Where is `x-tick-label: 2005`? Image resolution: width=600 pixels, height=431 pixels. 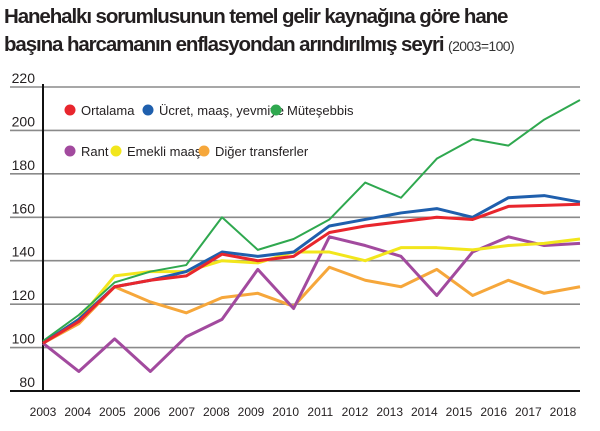 x-tick-label: 2005 is located at coordinates (112, 412).